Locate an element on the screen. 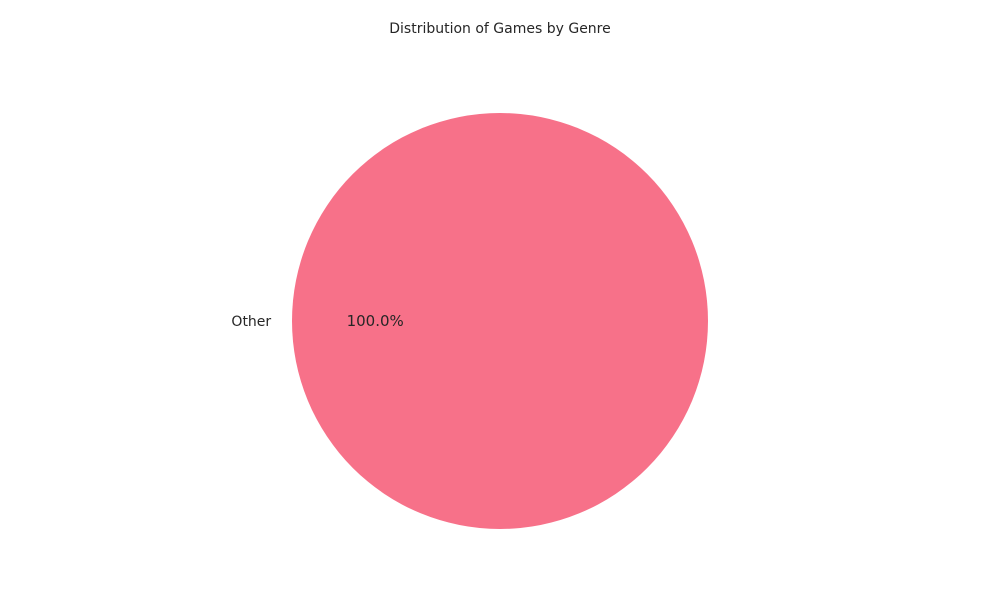 The height and width of the screenshot is (600, 1000). chart-title: Distribution of Games by Genre is located at coordinates (500, 29).